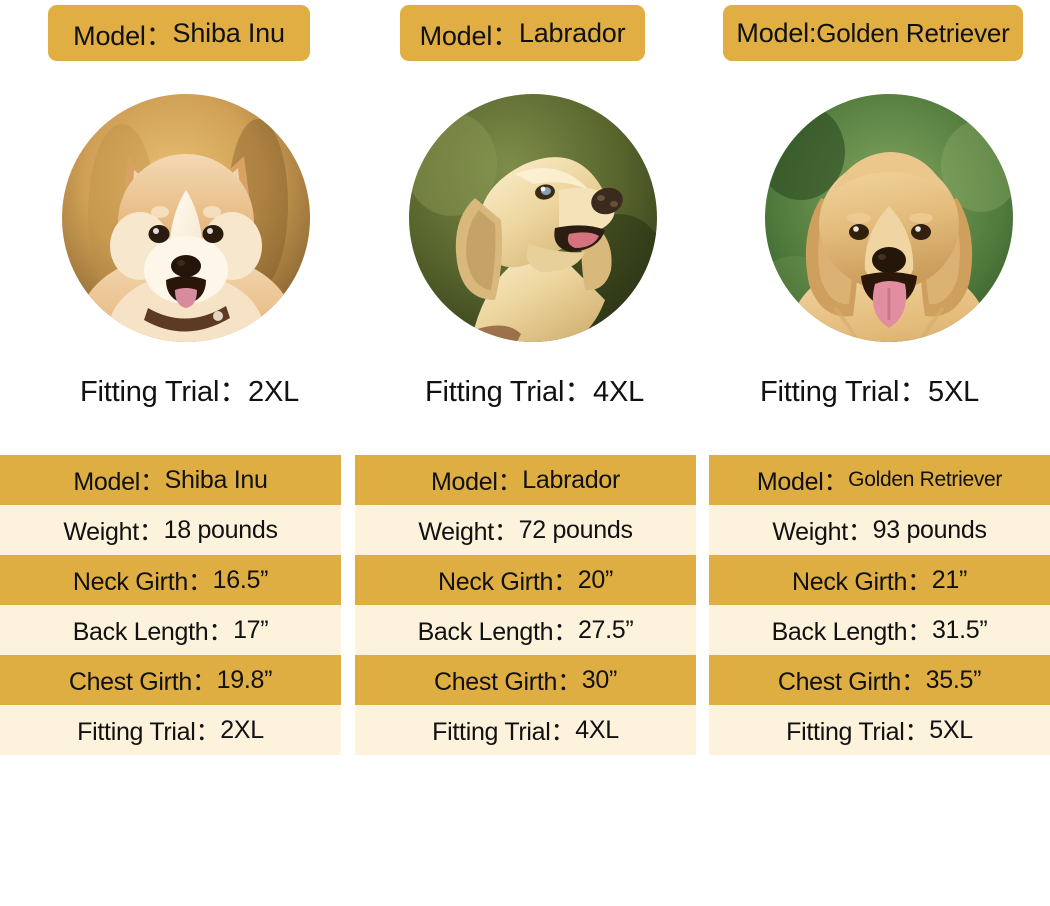 The image size is (1050, 906). I want to click on table-row: Weight： 93 pounds, so click(879, 530).